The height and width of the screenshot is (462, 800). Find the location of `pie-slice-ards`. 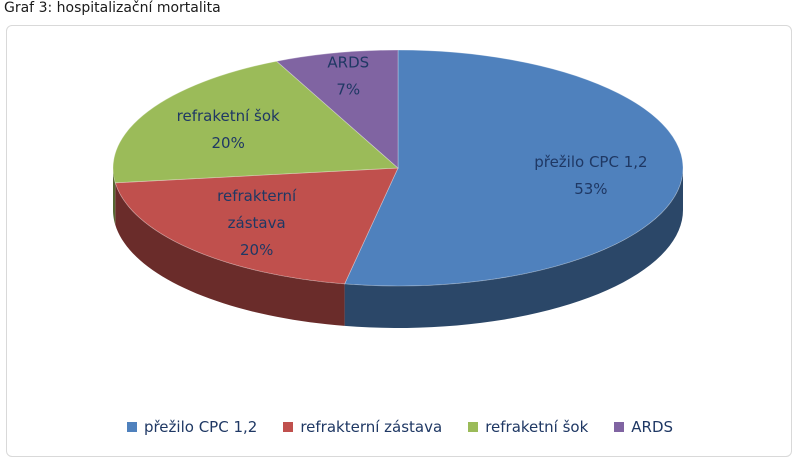

pie-slice-ards is located at coordinates (337, 109).